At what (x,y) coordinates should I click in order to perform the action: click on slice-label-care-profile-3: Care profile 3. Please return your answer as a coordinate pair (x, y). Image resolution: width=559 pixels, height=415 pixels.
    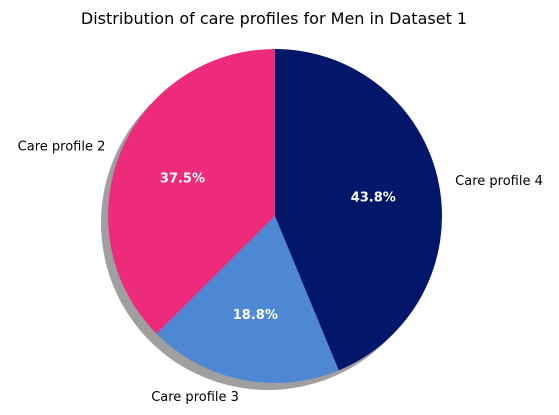
    Looking at the image, I should click on (195, 397).